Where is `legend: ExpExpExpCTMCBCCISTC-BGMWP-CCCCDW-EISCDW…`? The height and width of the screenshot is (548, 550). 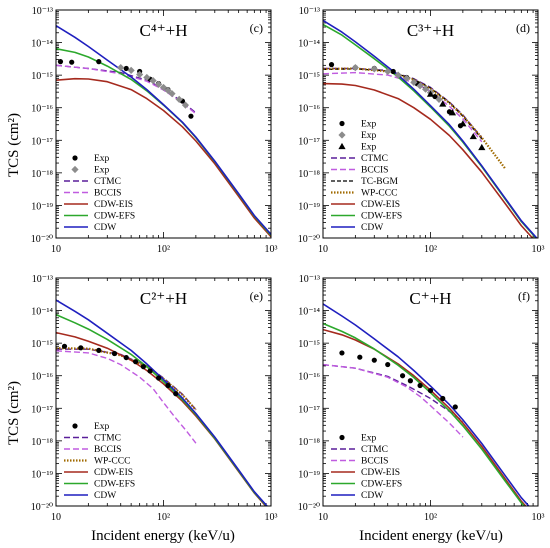
legend: ExpExpExpCTMCBCCISTC-BGMWP-CCCCDW-EISCDW… is located at coordinates (366, 176).